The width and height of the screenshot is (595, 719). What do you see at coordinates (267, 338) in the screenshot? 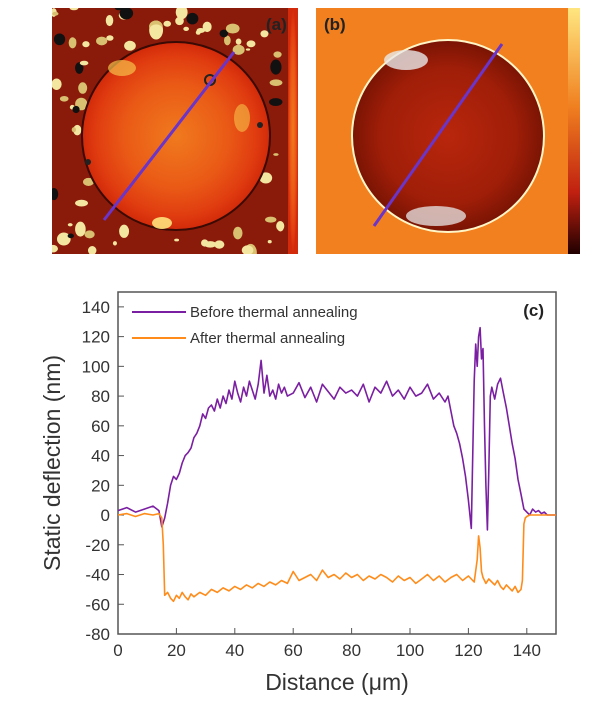
I see `legend-label-after: After thermal annealing` at bounding box center [267, 338].